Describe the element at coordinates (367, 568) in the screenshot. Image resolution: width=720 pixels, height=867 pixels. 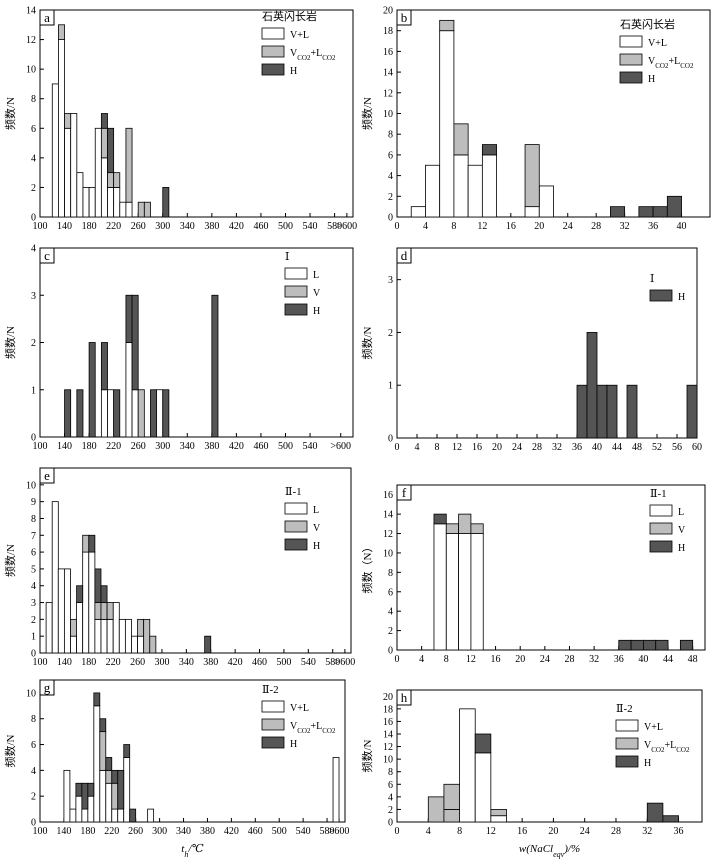
I see `y-axis-label: 频数（N）` at that location.